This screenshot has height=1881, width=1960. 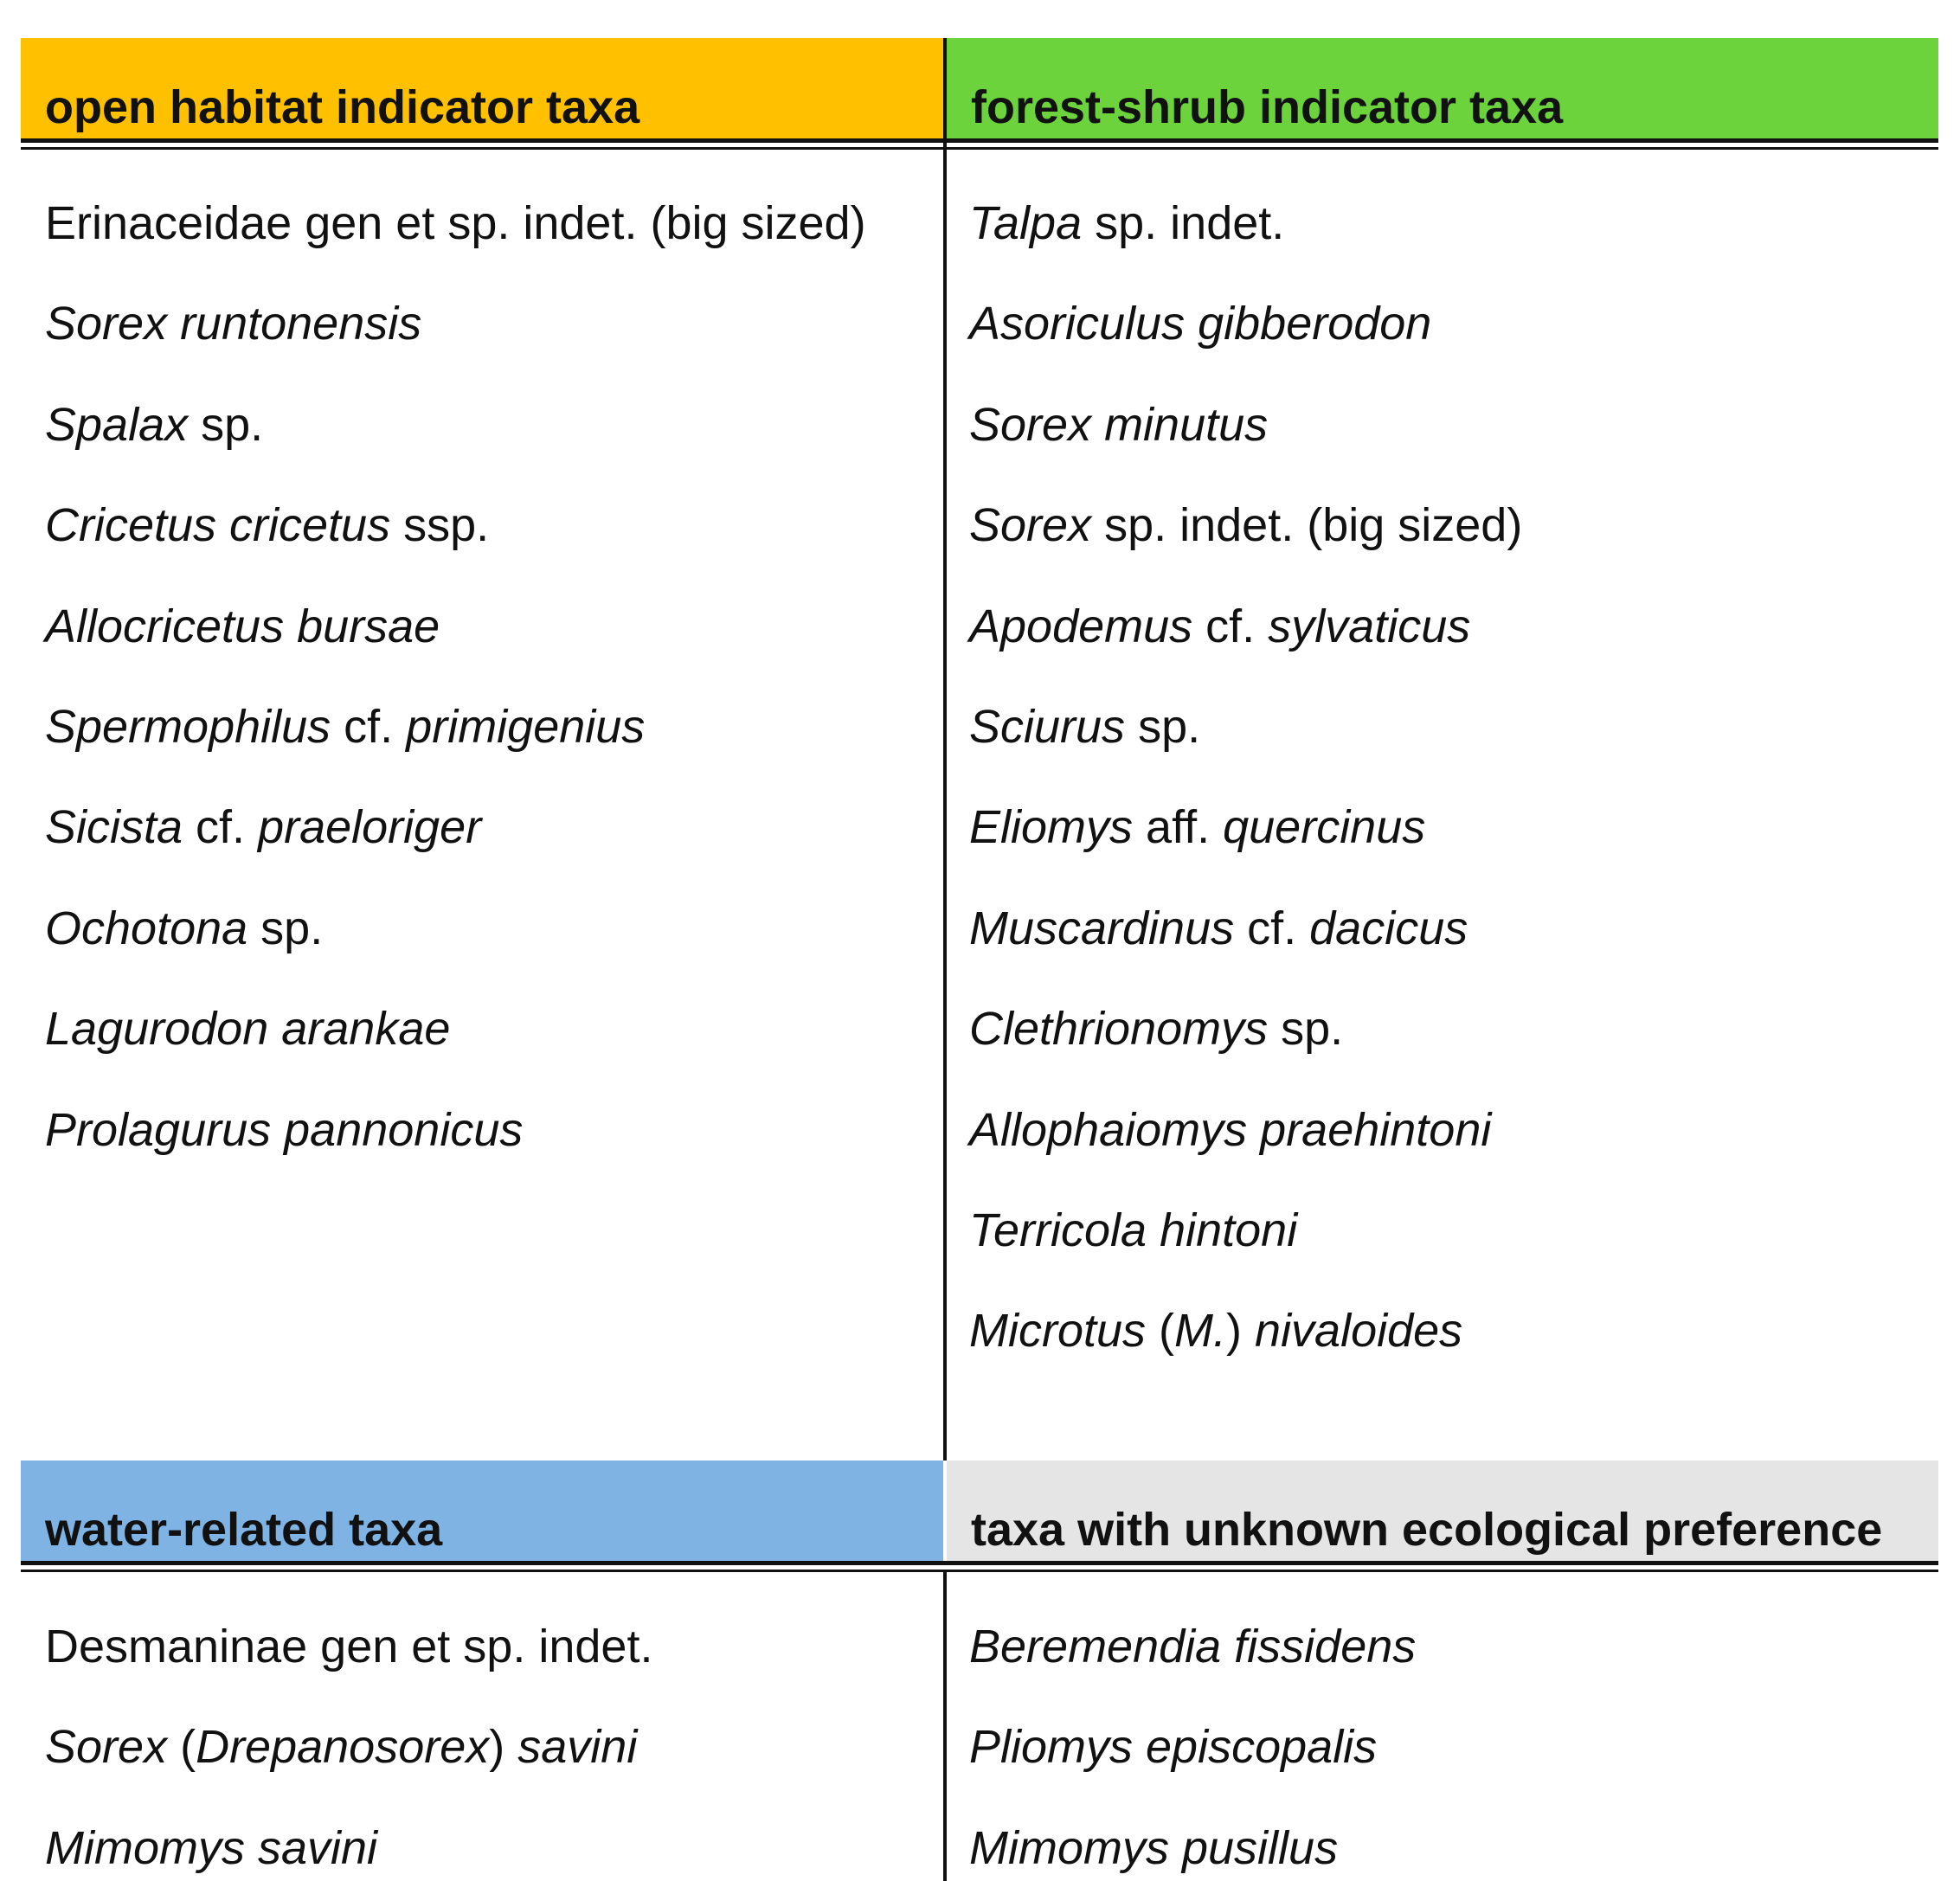 I want to click on header-unknown-preference-label: taxa with unknown ecological preference, so click(x=1427, y=1530).